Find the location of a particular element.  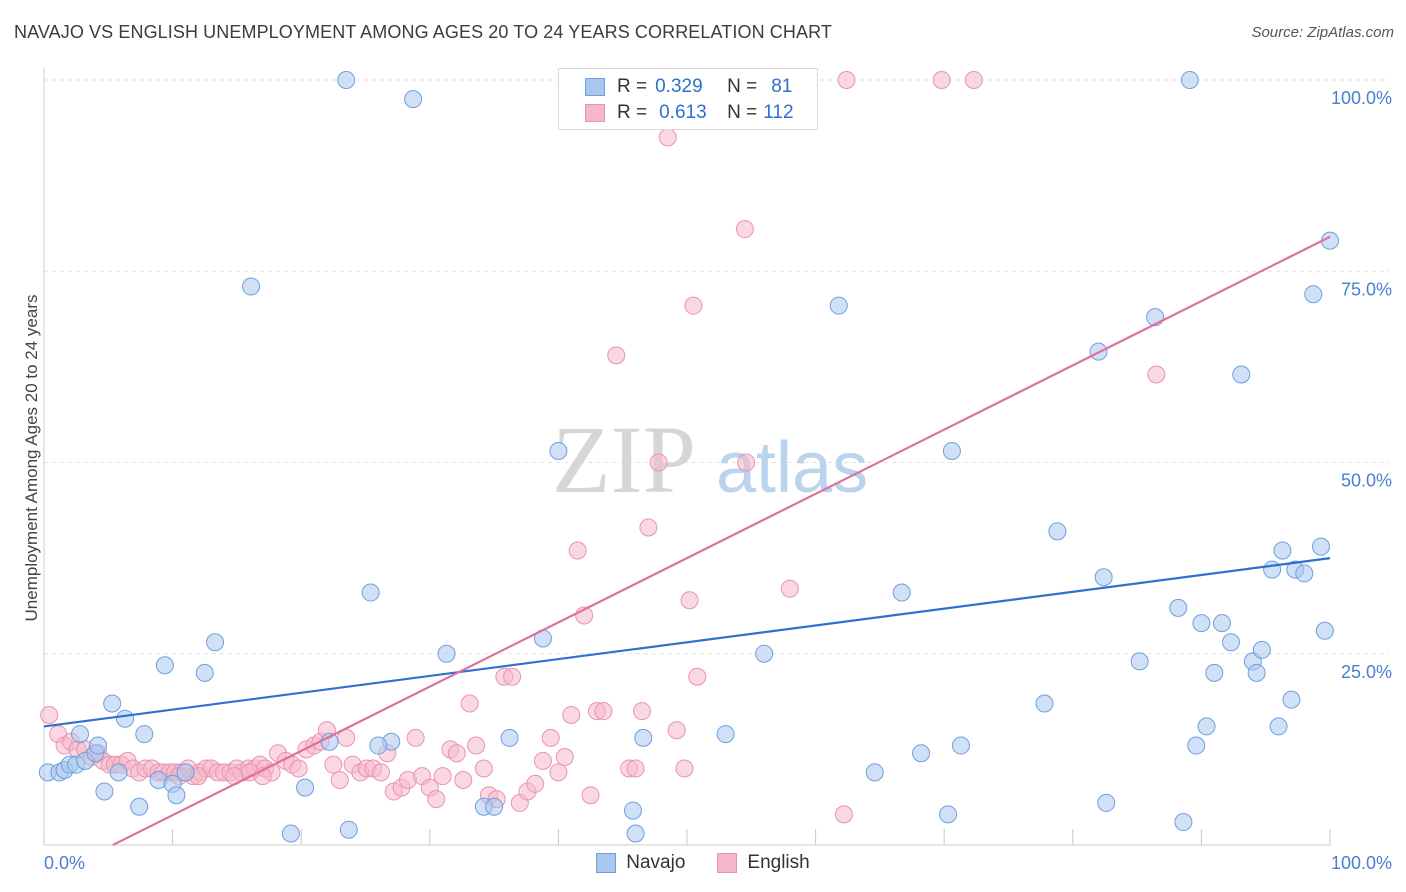

legend-item-english: English is located at coordinates (763, 863).